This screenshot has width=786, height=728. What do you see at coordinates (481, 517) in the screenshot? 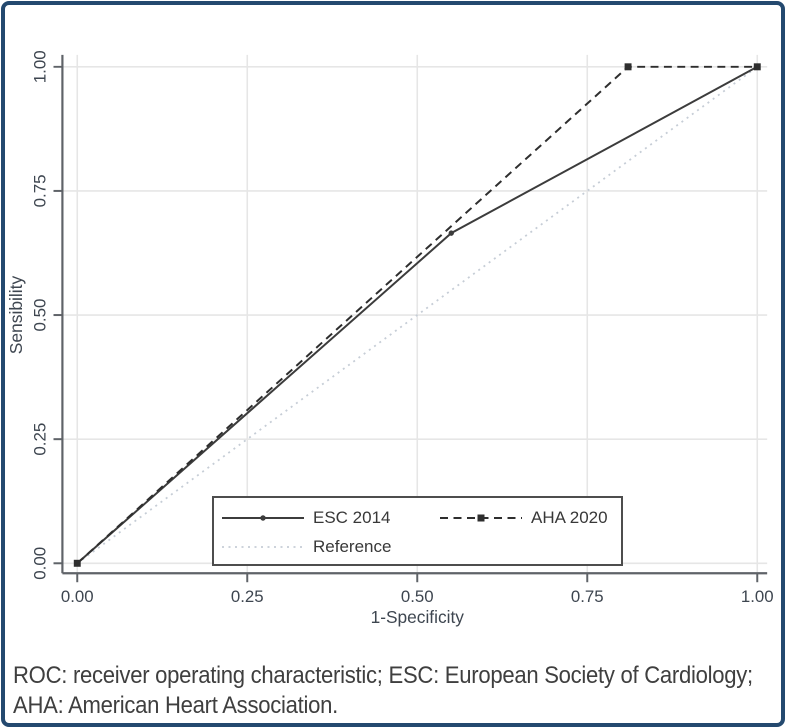
I see `aha-2020-line-sample` at bounding box center [481, 517].